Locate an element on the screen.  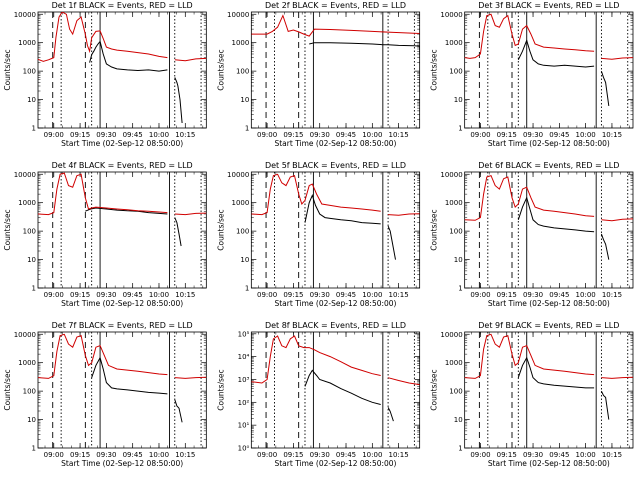
chart-title: Det 5f BLACK = Events, RED = LLD is located at coordinates (335, 165).